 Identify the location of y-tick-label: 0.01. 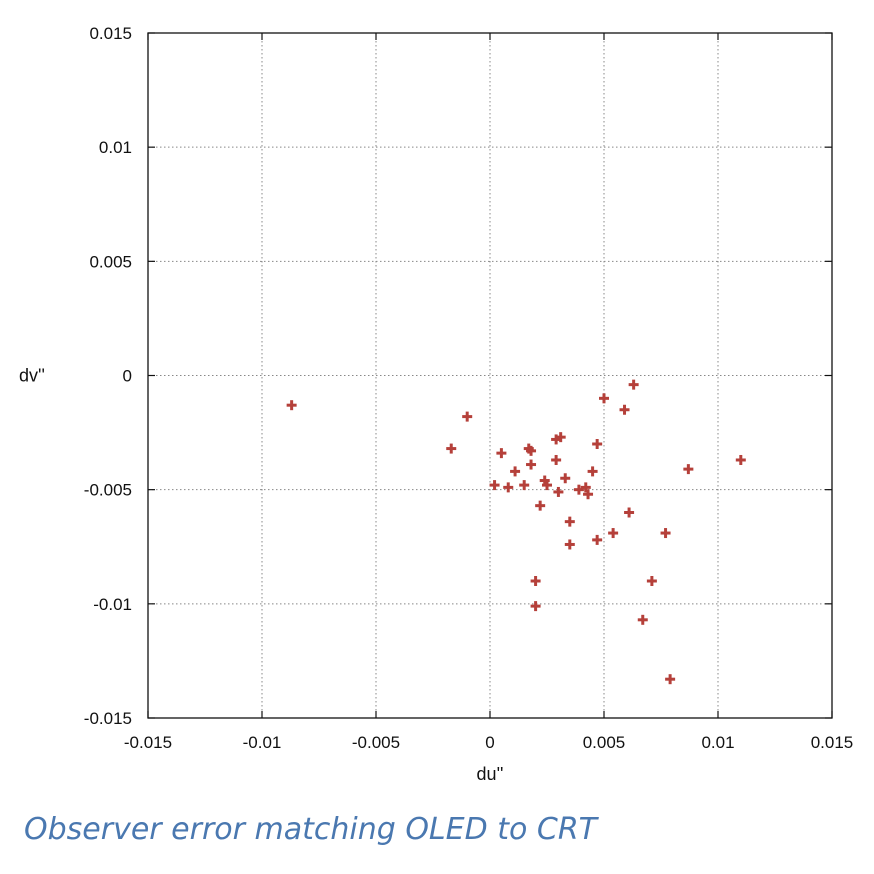
(115, 147).